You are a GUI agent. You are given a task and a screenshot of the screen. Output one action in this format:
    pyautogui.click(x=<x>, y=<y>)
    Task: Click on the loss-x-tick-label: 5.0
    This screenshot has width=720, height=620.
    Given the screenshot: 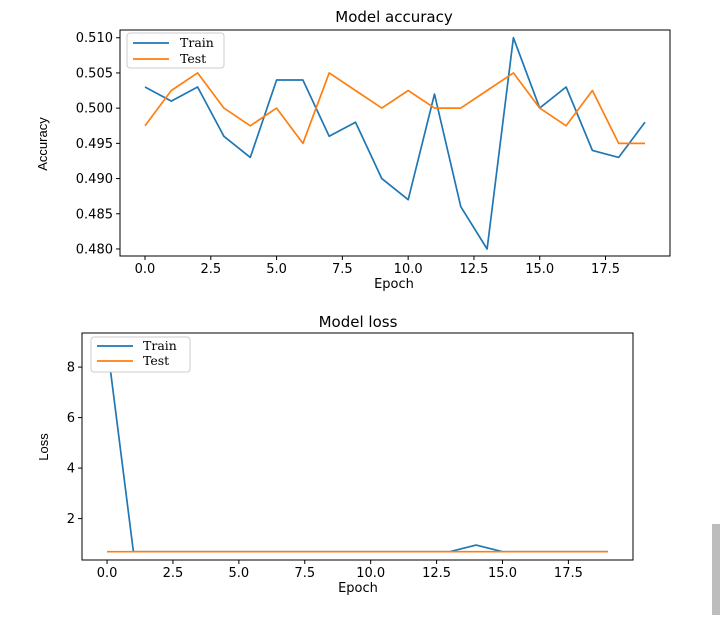 What is the action you would take?
    pyautogui.click(x=239, y=573)
    